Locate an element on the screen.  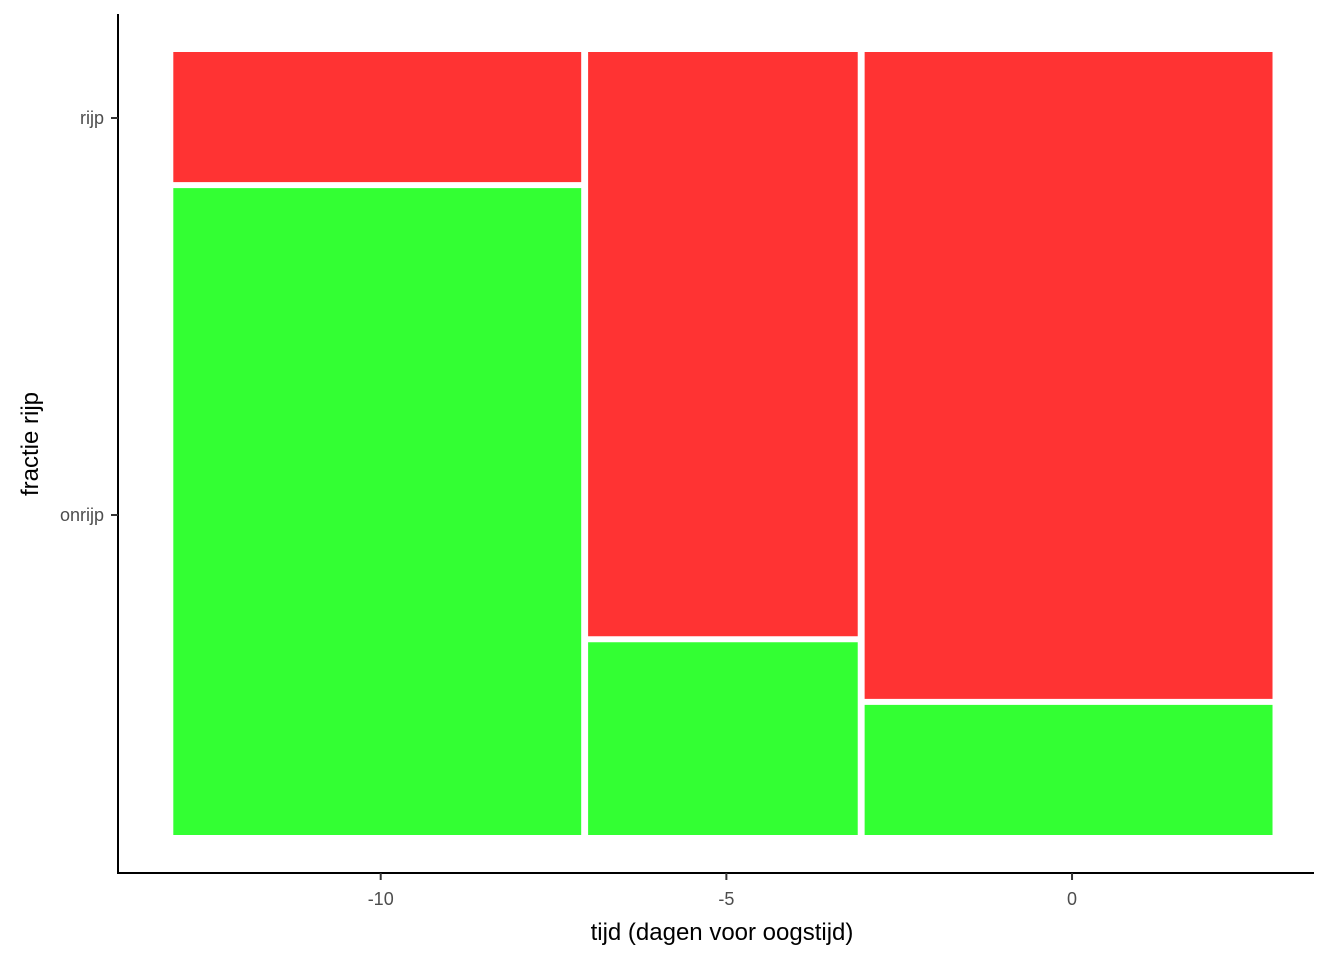
x-tick-label: -10 is located at coordinates (381, 899).